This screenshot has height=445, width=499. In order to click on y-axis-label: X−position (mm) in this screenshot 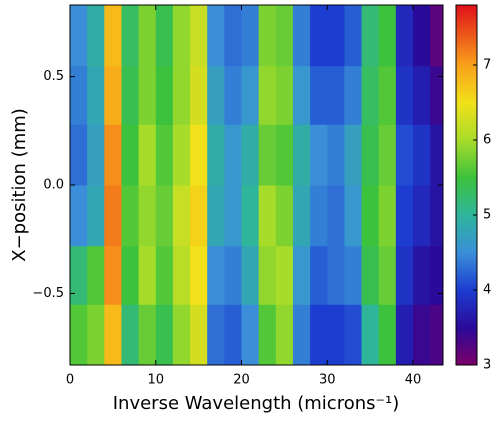, I will do `click(19, 185)`.